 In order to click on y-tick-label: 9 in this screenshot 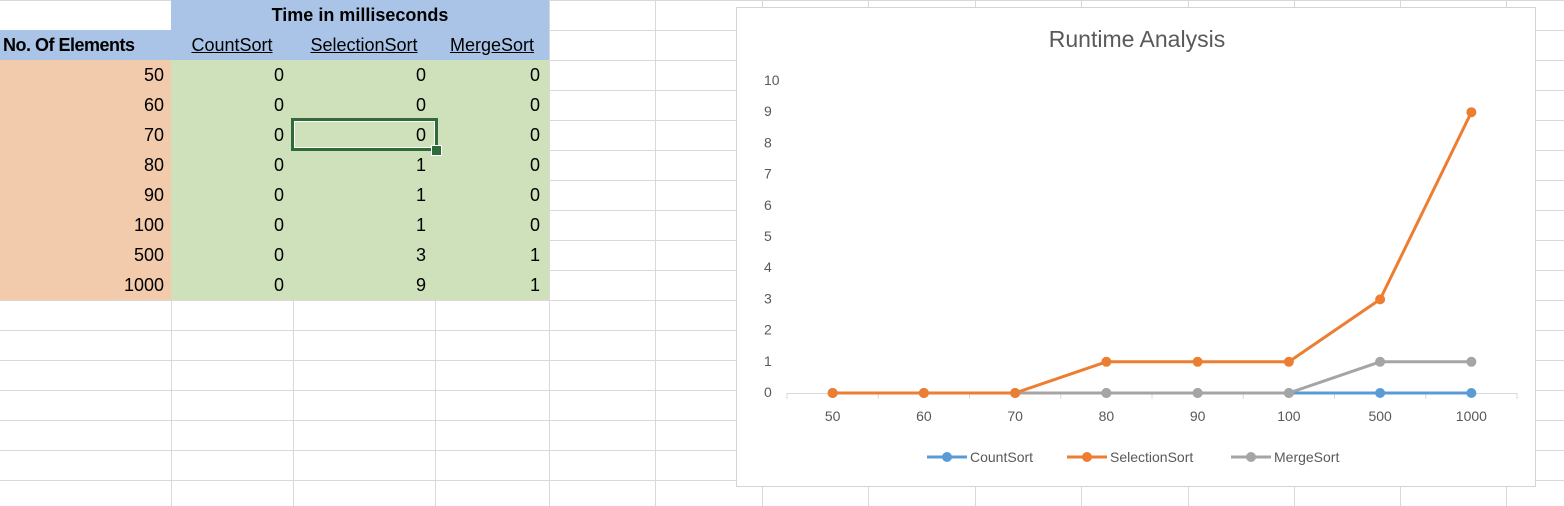, I will do `click(768, 111)`.